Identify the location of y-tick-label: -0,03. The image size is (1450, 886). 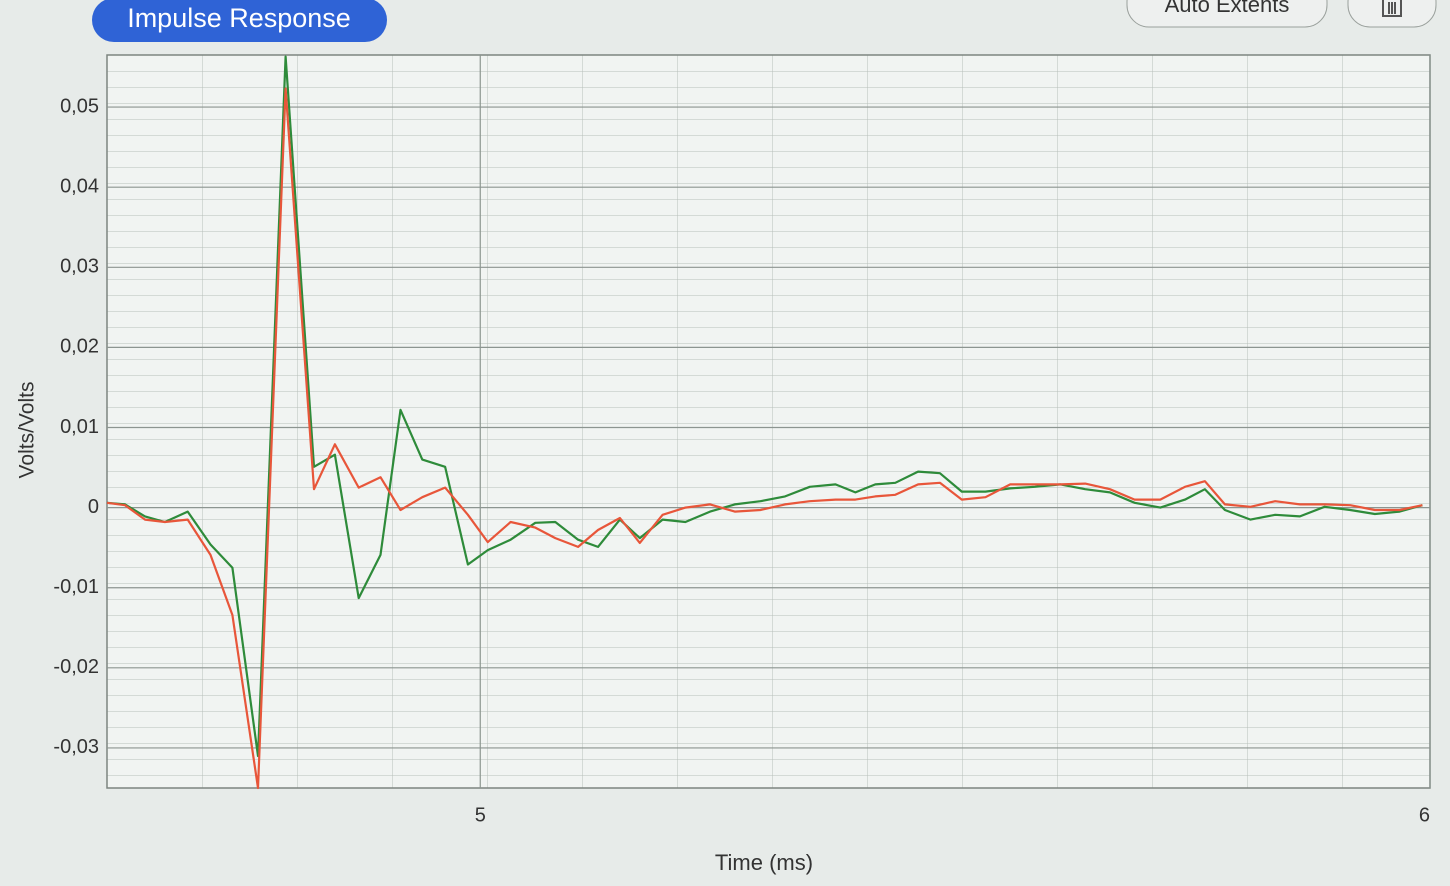
(76, 747).